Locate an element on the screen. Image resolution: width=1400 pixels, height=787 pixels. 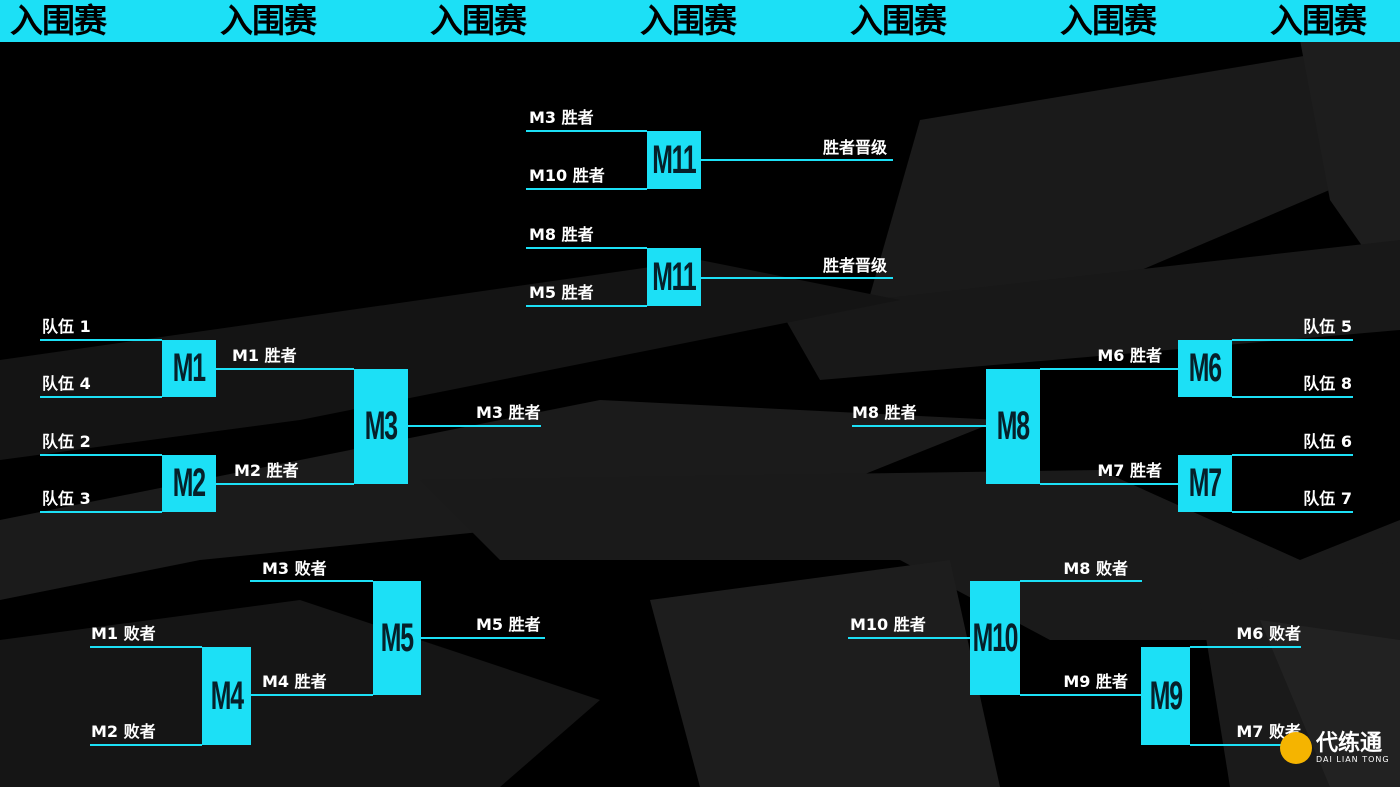
match-box-m10: M10 is located at coordinates (995, 638).